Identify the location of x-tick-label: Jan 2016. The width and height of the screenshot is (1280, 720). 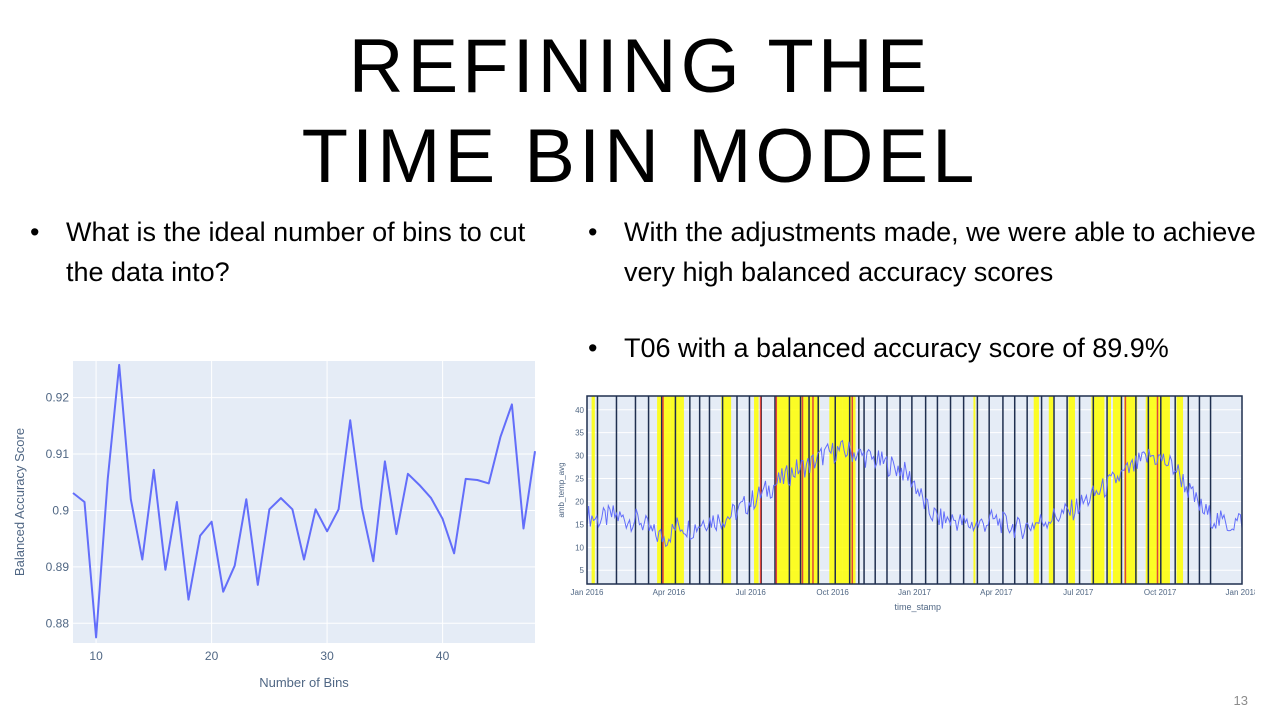
(587, 592).